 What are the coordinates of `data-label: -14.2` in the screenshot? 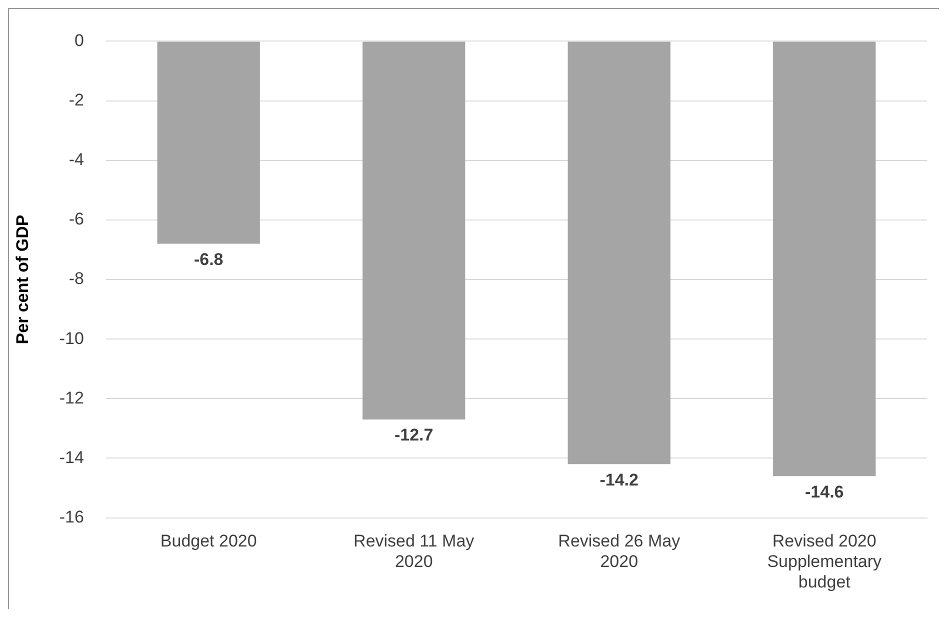 It's located at (619, 480).